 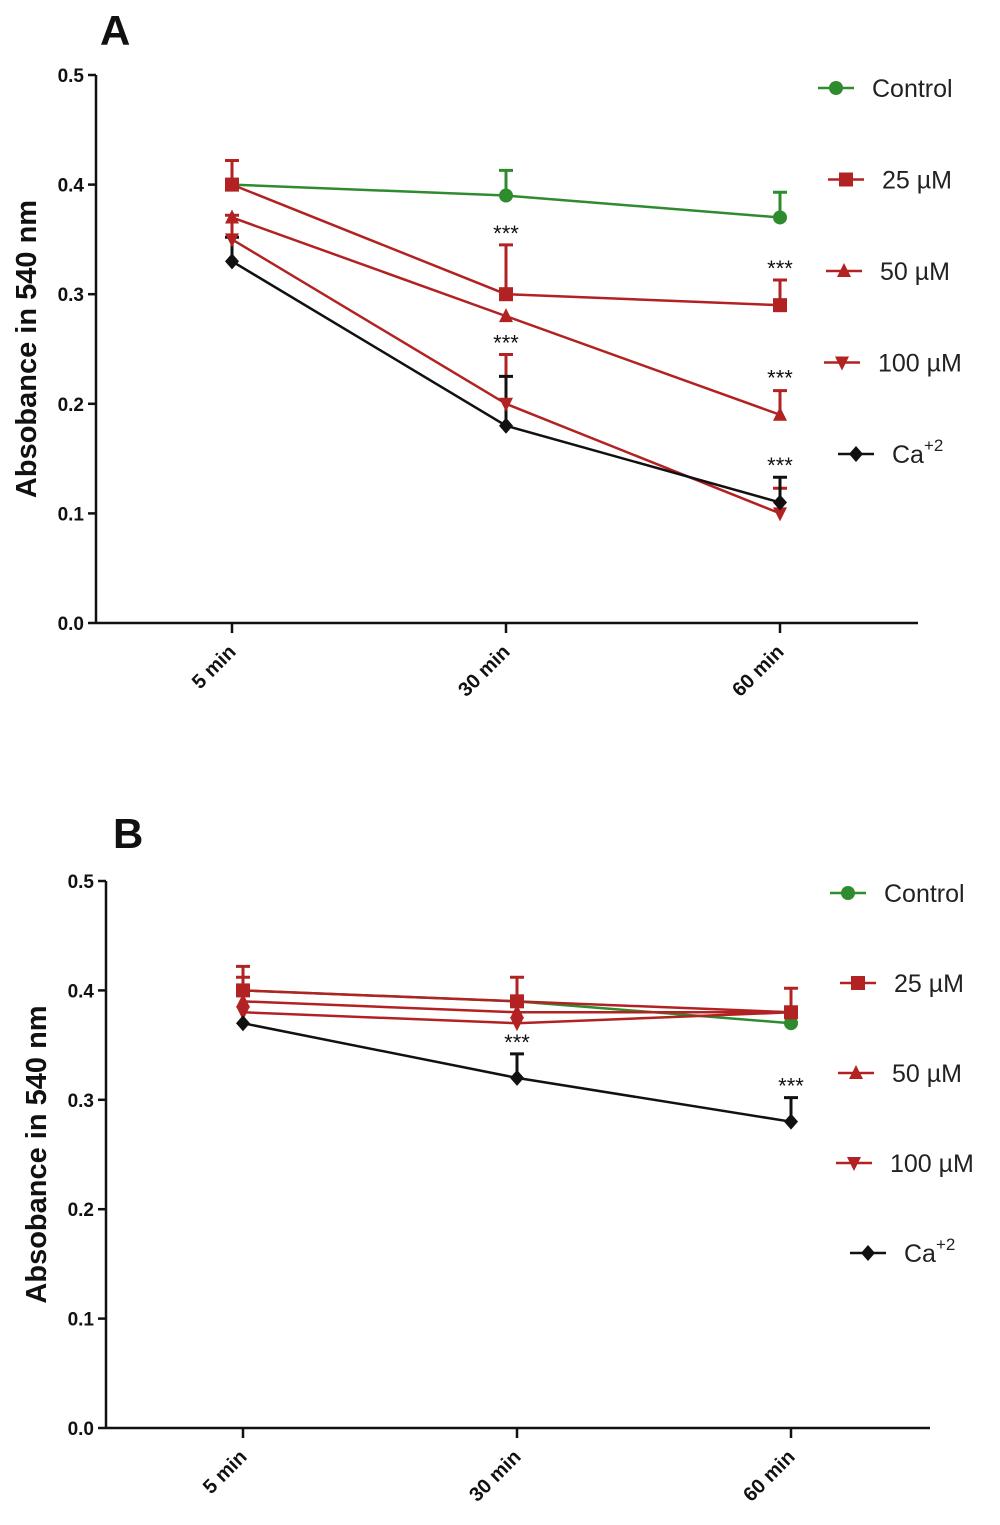 I want to click on panel-b-legend: Control 25 µM 50 µM 100 µM Ca+2, so click(x=902, y=1074).